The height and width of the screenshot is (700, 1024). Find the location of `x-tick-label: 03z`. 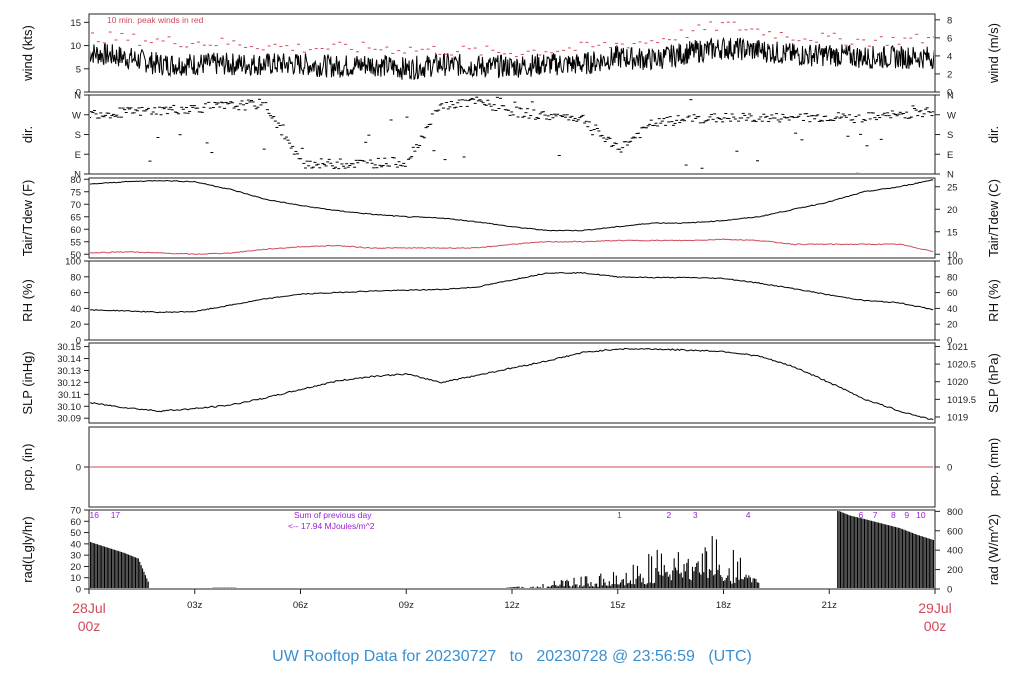

x-tick-label: 03z is located at coordinates (195, 605).